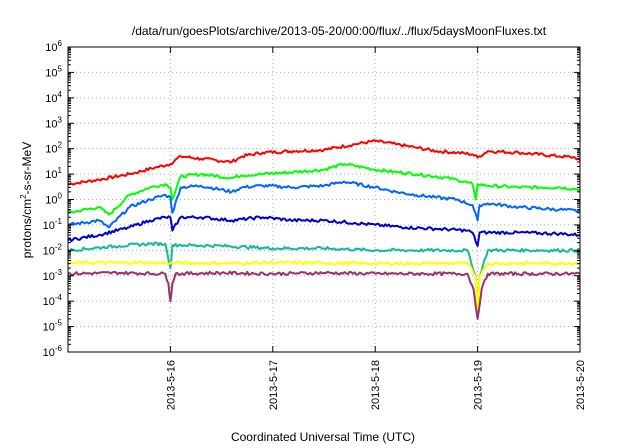 The image size is (640, 448). What do you see at coordinates (581, 385) in the screenshot?
I see `x-tick-label: 2013-5-20` at bounding box center [581, 385].